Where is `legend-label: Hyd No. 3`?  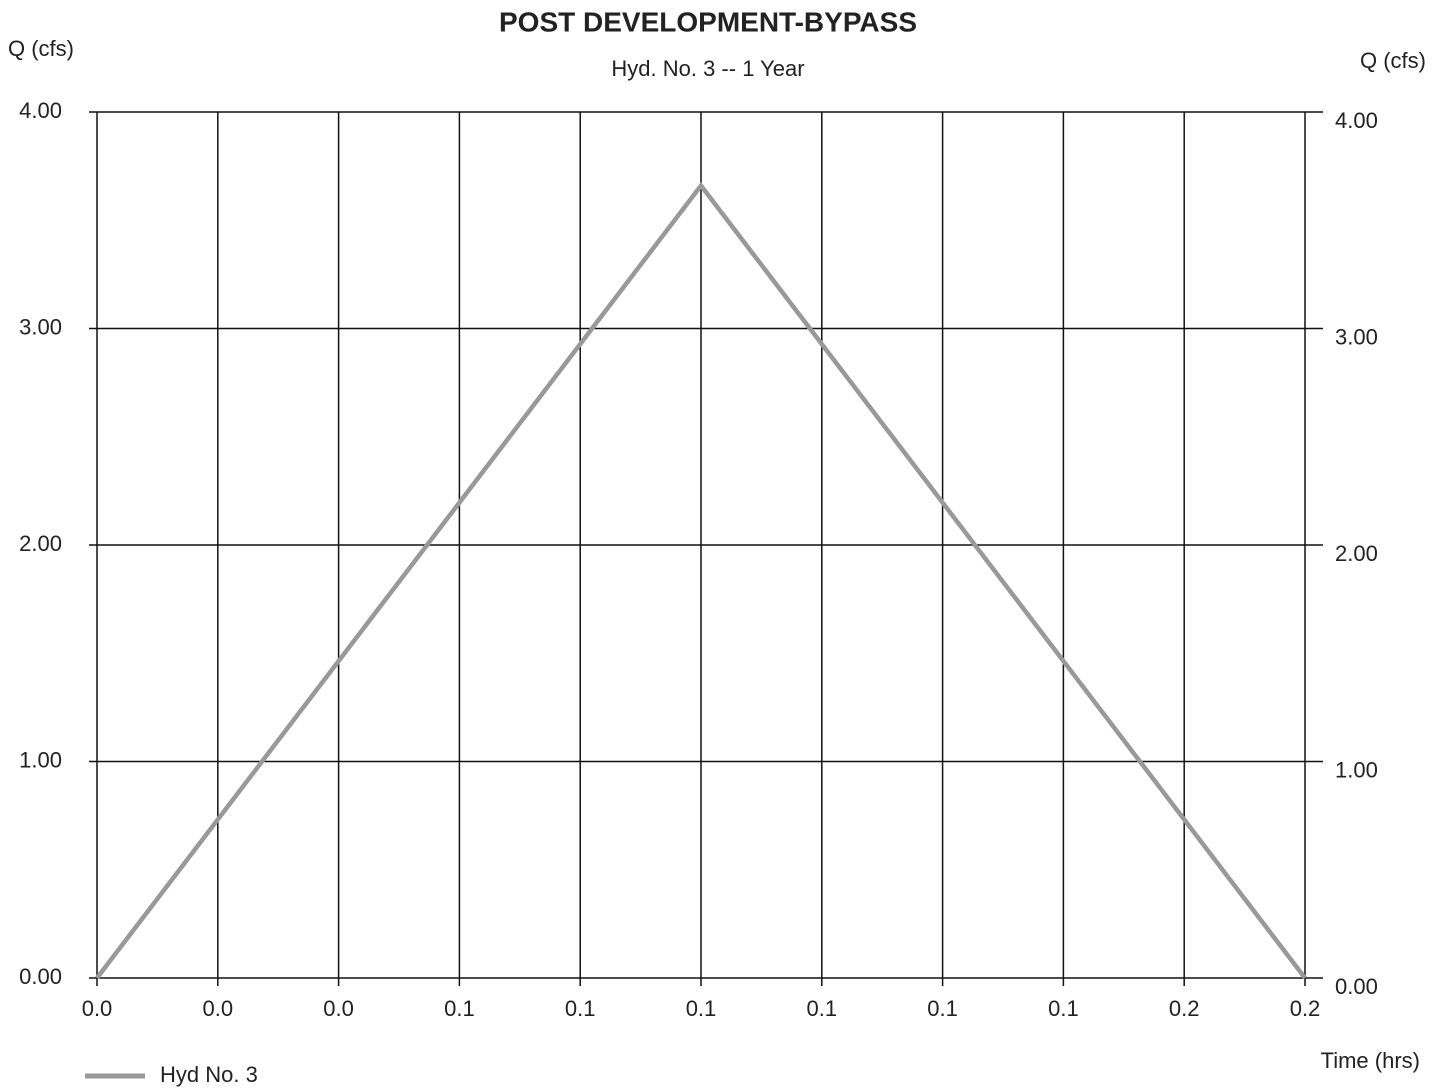
legend-label: Hyd No. 3 is located at coordinates (209, 1074).